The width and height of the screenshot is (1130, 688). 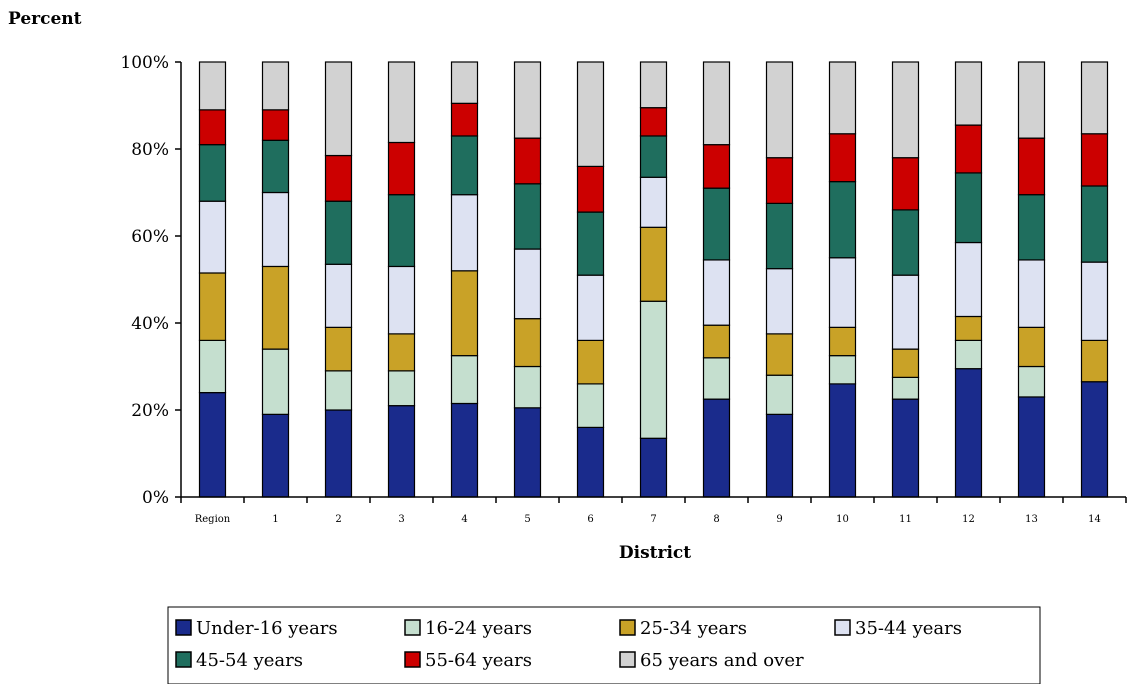 I want to click on legend-entry: 16-24 years, so click(x=478, y=628).